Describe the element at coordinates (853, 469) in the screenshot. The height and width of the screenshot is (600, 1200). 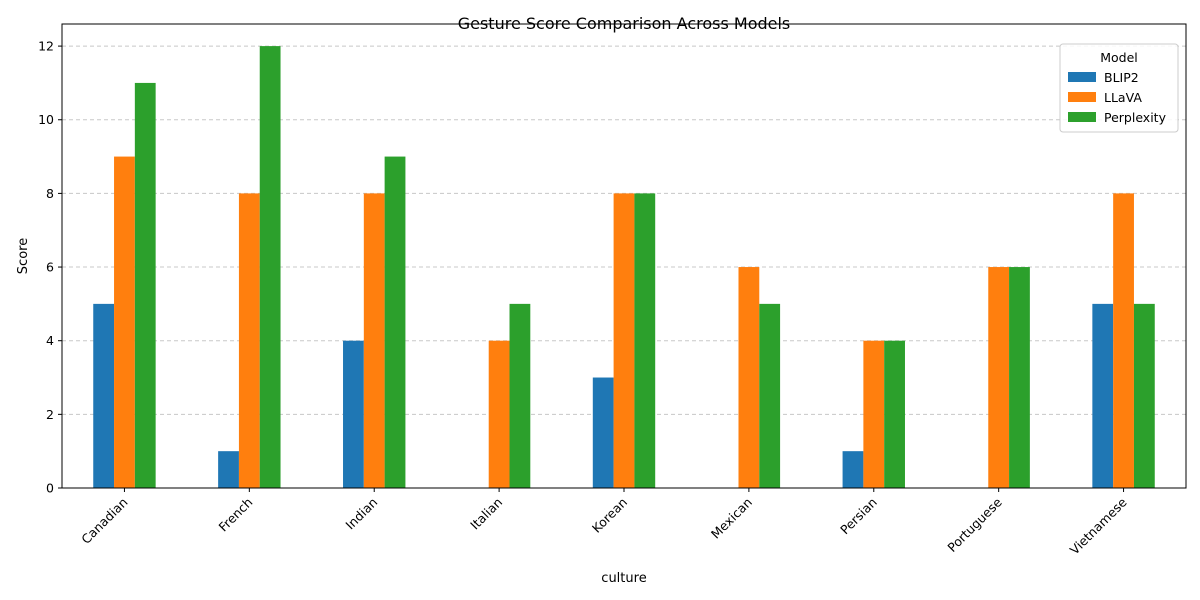
I see `bar-blip2-persian` at that location.